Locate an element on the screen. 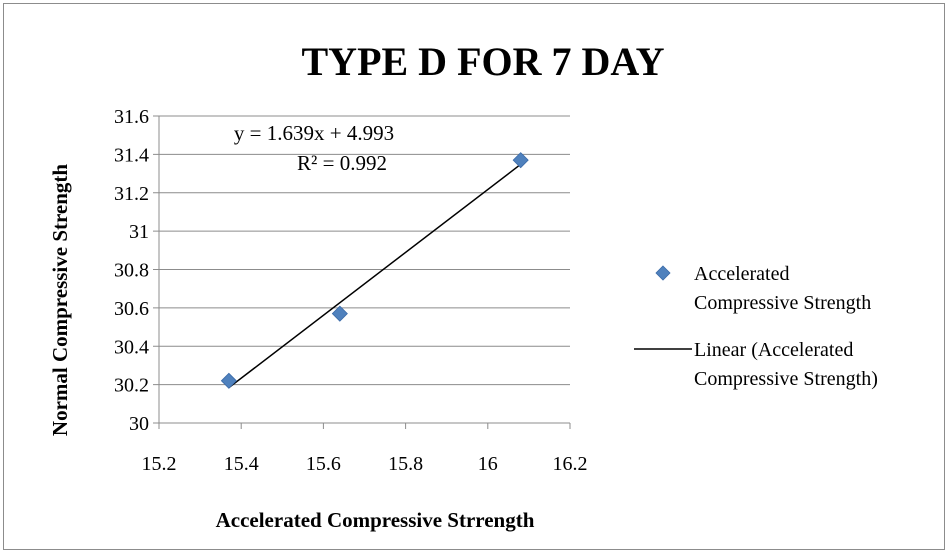 This screenshot has height=554, width=950. legend-label-trendline: Linear (Accelerated is located at coordinates (773, 350).